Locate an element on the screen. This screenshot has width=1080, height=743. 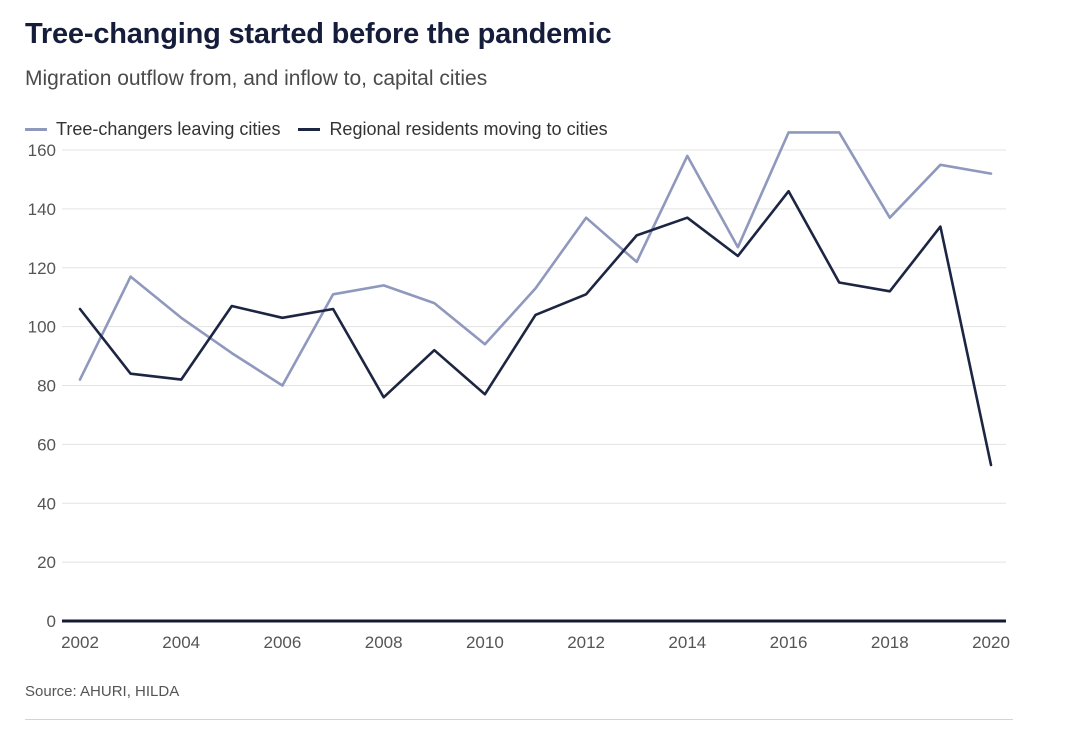
legend-item-tree-changers: Tree-changers leaving cities is located at coordinates (152, 129).